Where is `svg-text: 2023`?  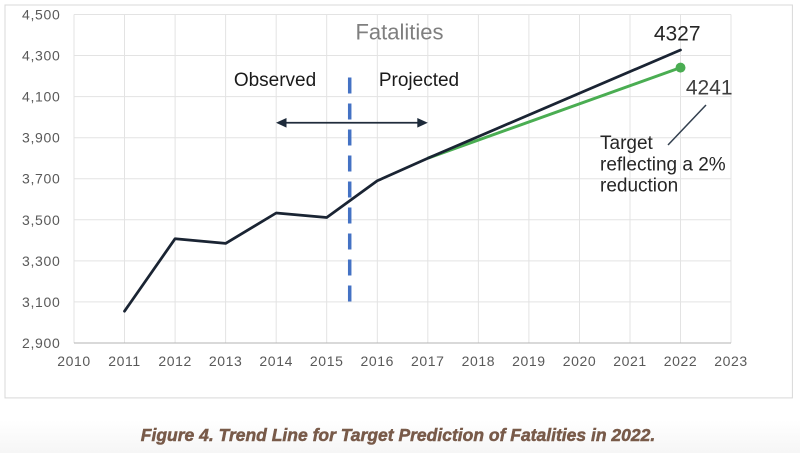
svg-text: 2023 is located at coordinates (731, 361).